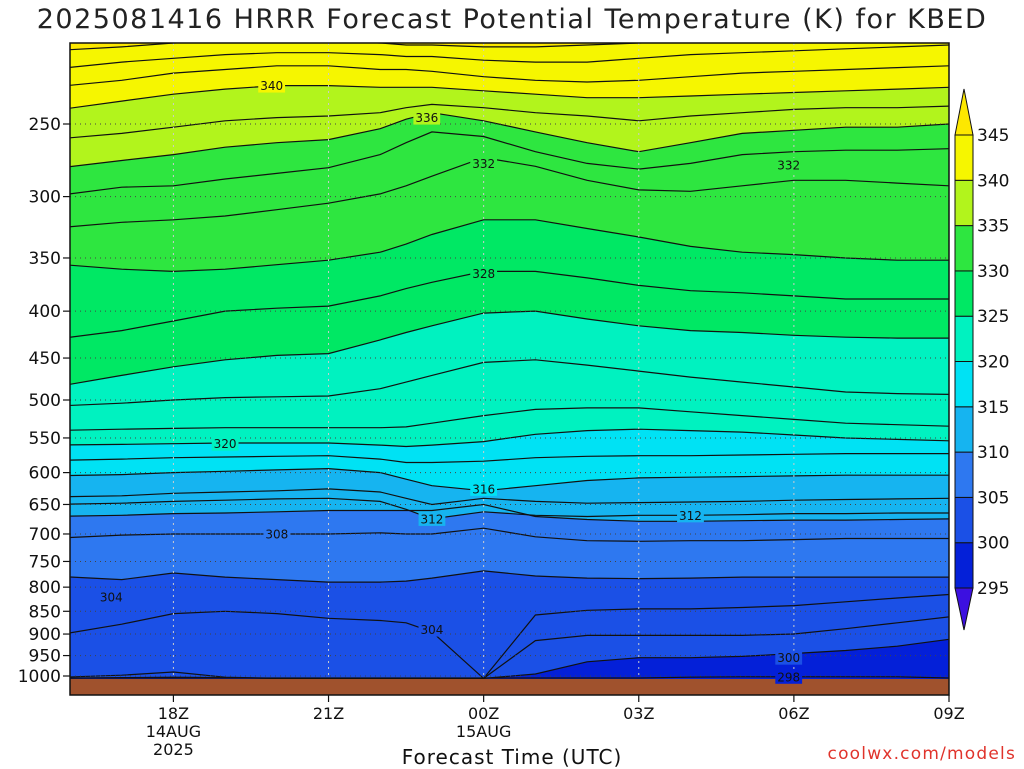 This screenshot has height=769, width=1024. I want to click on colorbar-high-arrow, so click(964, 112).